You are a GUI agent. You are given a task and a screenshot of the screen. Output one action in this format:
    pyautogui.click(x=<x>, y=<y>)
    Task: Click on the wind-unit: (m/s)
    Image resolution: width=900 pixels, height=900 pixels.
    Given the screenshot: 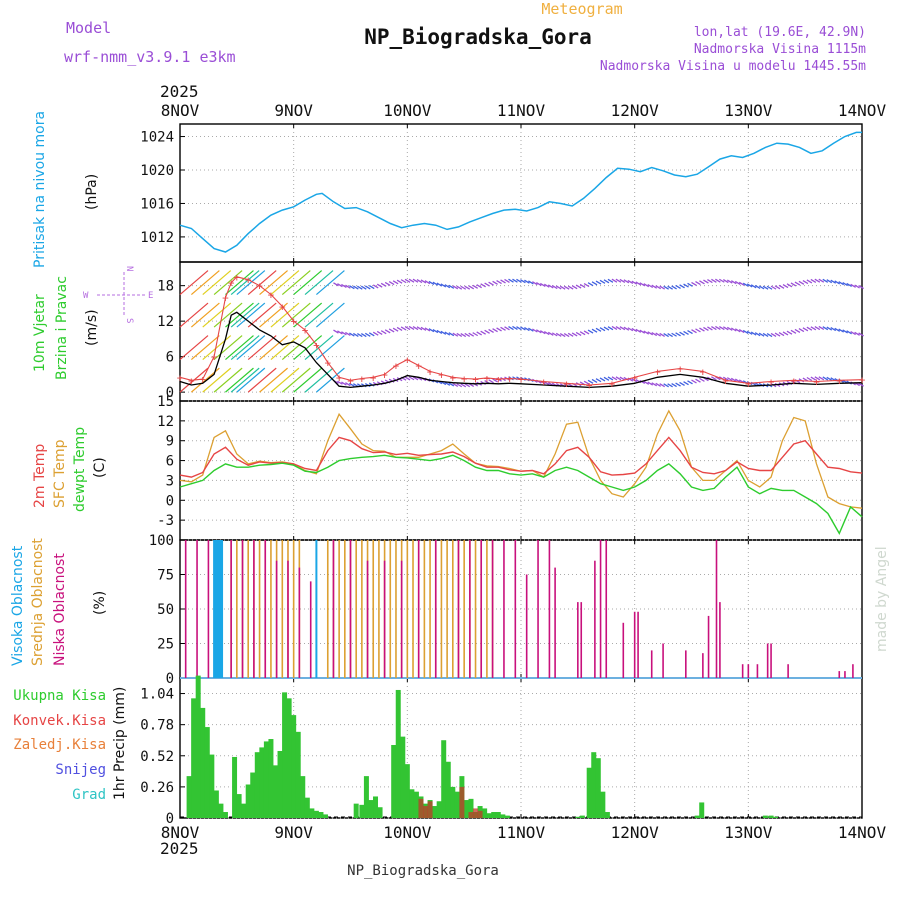 What is the action you would take?
    pyautogui.click(x=92, y=327)
    